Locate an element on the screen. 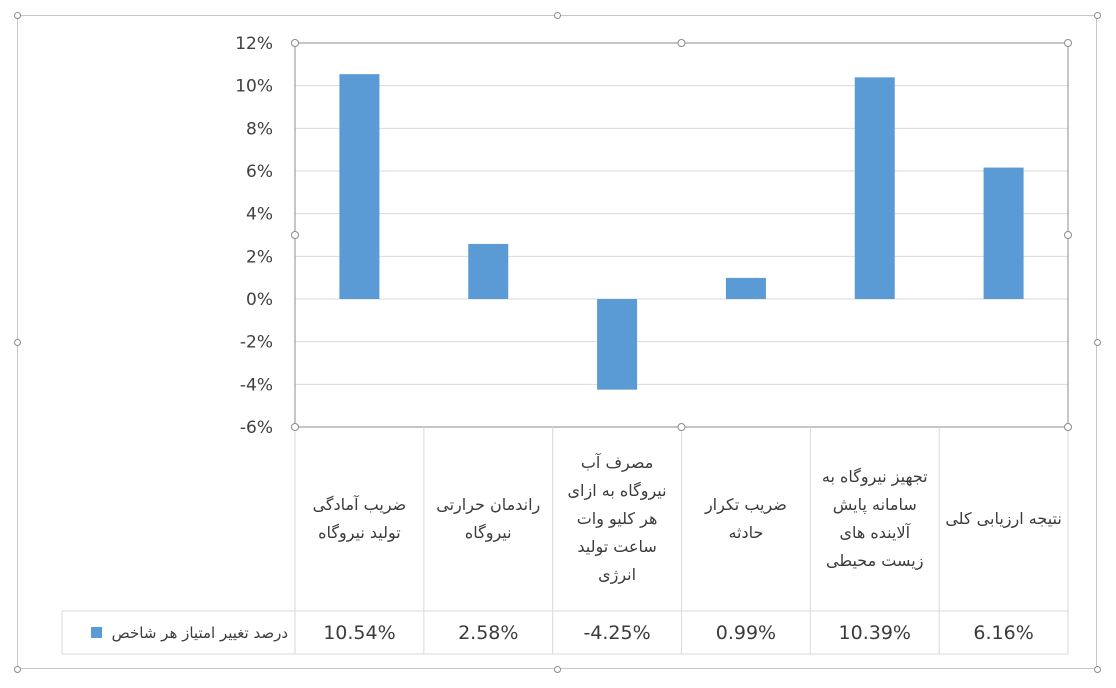 Image resolution: width=1116 pixels, height=688 pixels. y-tick-label: 10% is located at coordinates (254, 87).